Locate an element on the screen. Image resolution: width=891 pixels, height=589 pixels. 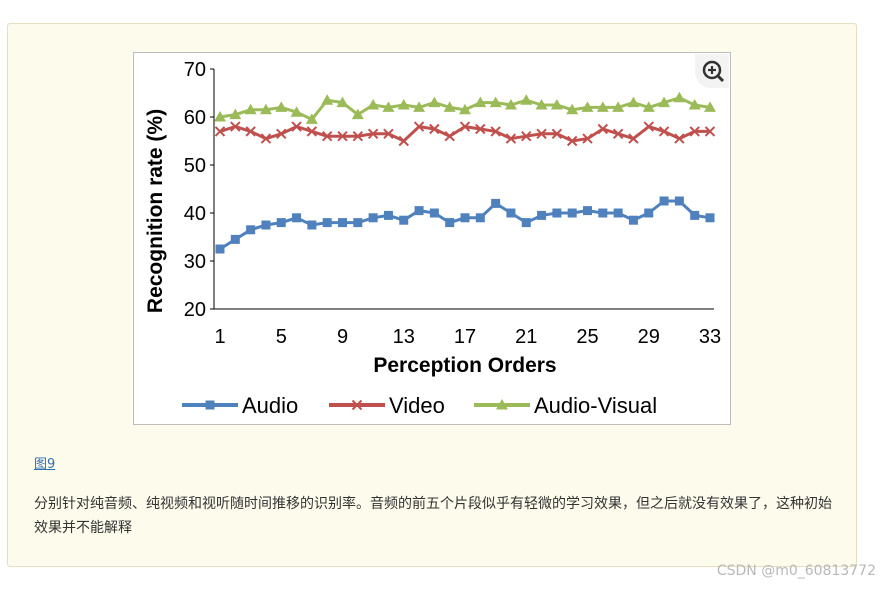
zoom-button is located at coordinates (712, 71).